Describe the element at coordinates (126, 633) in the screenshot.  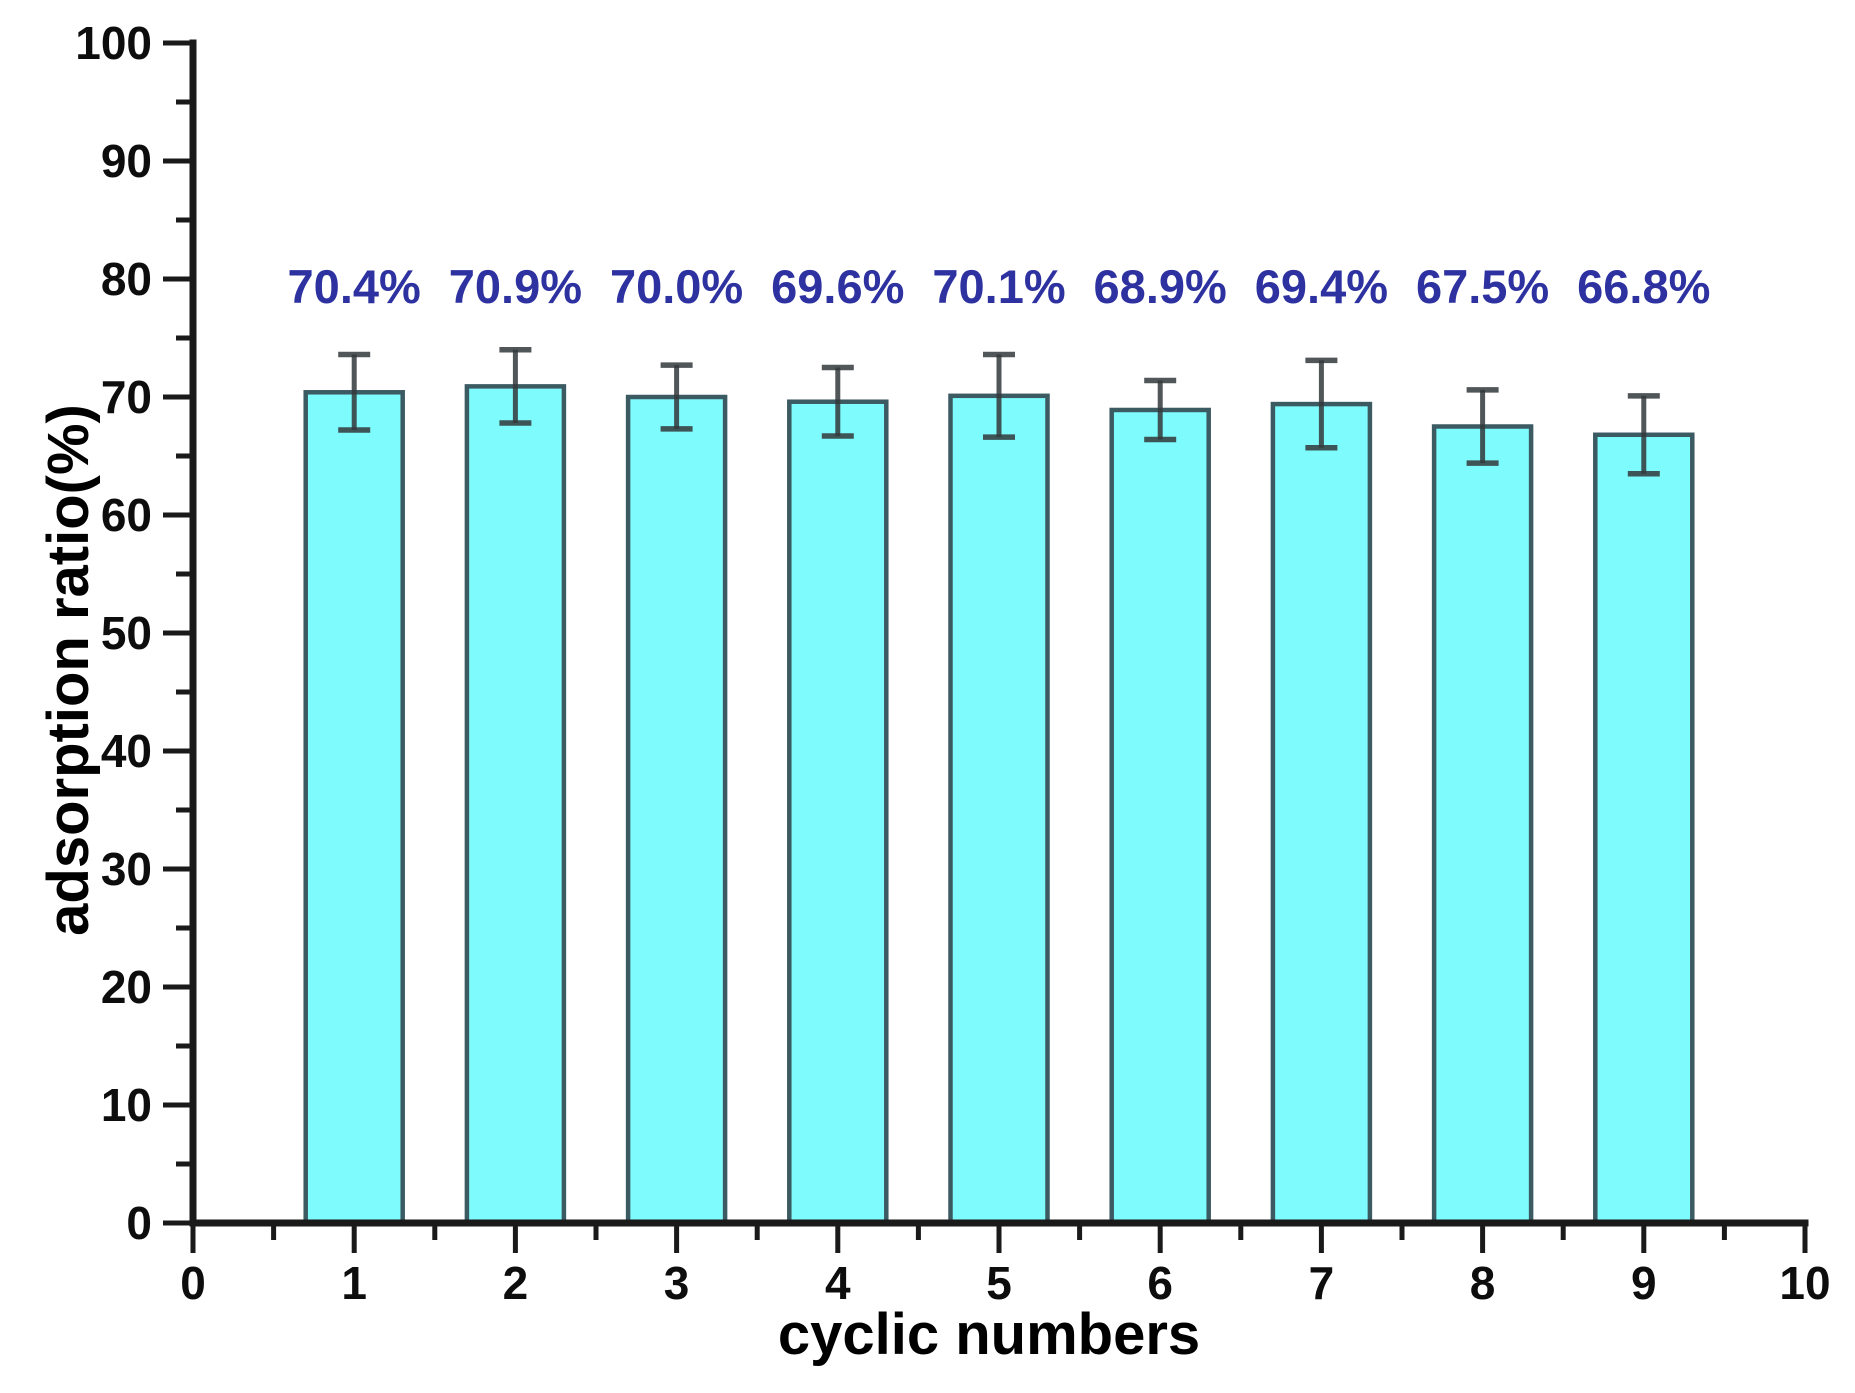
I see `y-tick-label: 50` at that location.